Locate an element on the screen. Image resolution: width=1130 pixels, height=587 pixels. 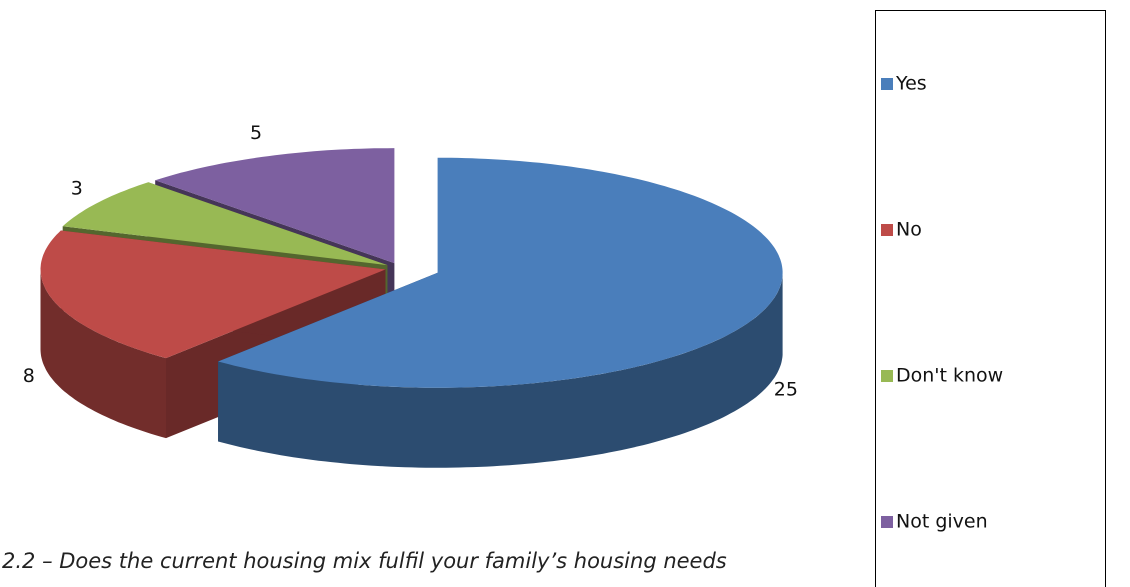
legend-label: Not given is located at coordinates (942, 522).